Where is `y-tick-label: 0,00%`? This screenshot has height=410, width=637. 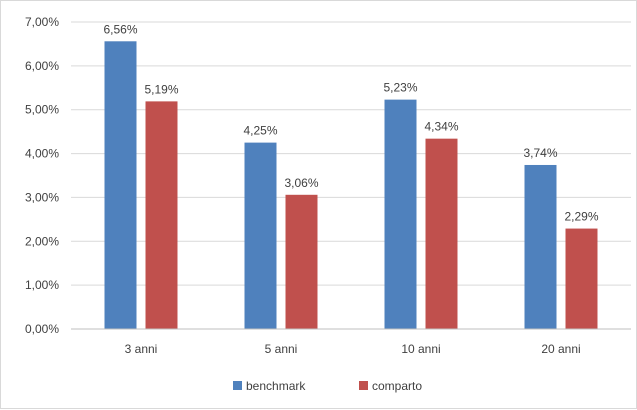
y-tick-label: 0,00% is located at coordinates (42, 329).